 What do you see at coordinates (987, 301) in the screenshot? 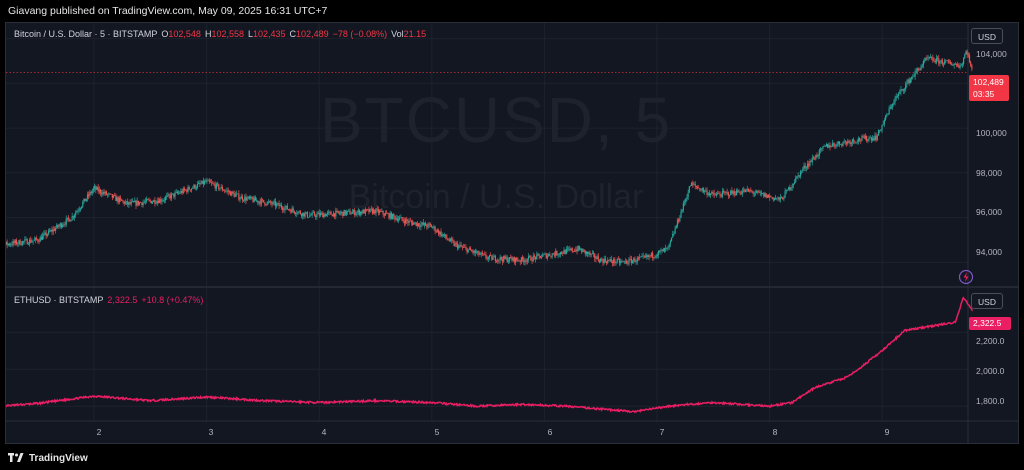
I see `eth-currency-button: USD` at bounding box center [987, 301].